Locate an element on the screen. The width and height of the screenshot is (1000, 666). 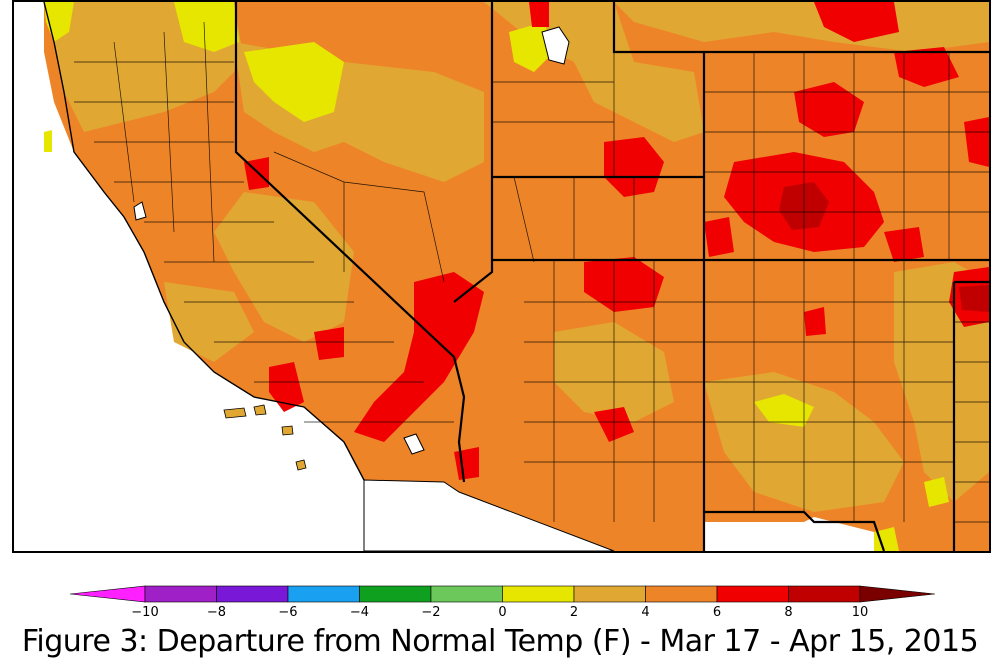
legend-tick-label: 6 is located at coordinates (717, 612).